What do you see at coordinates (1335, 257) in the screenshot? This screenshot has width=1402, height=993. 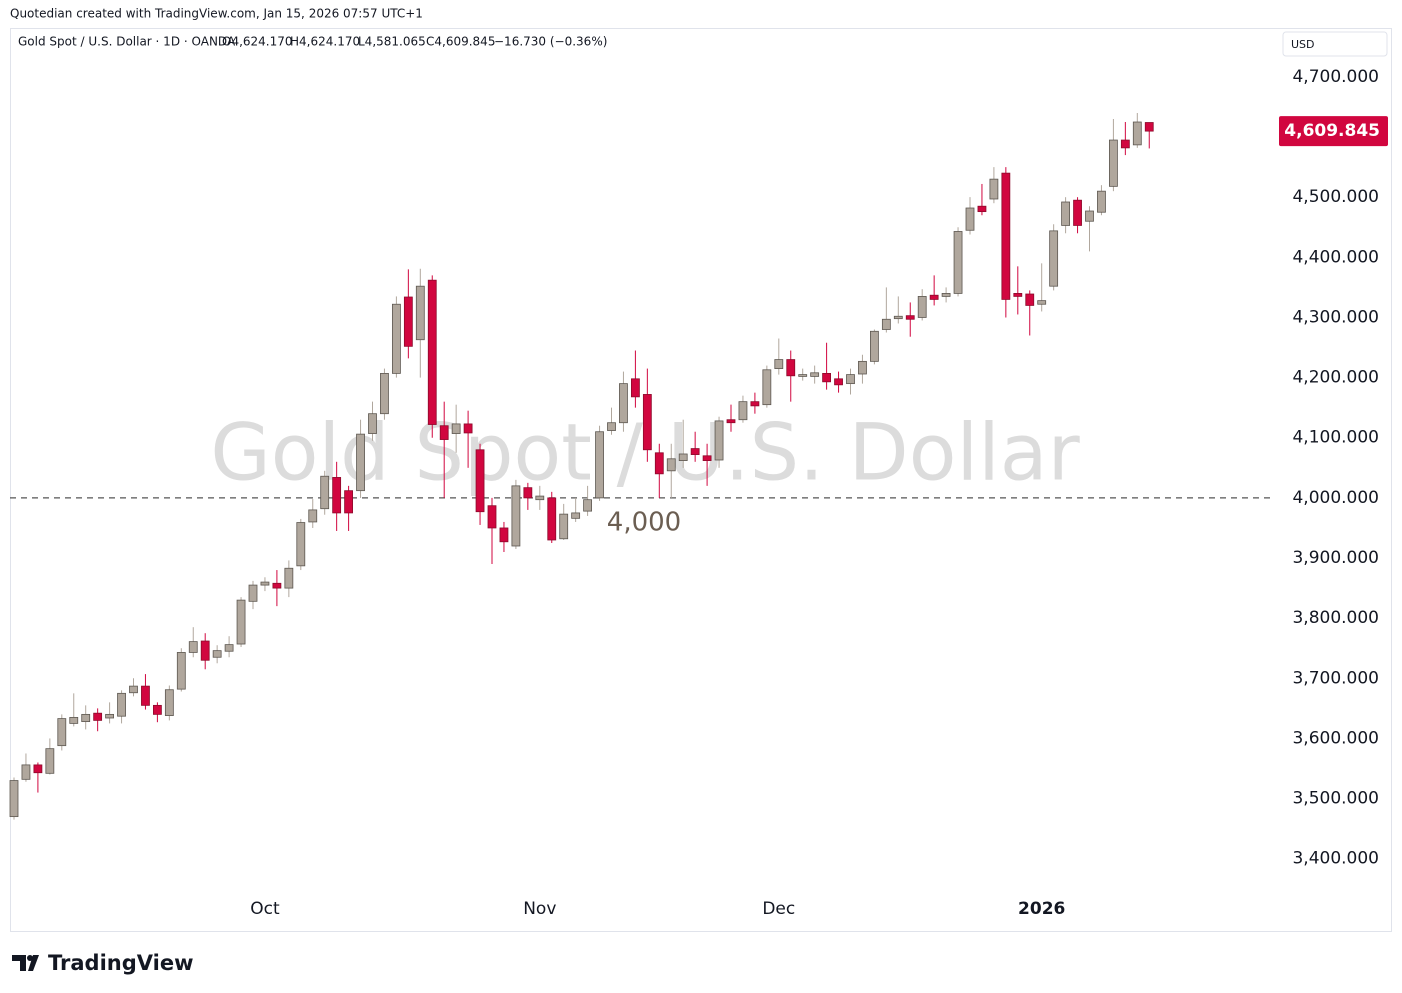 I see `y-tick-label: 4,400.000` at bounding box center [1335, 257].